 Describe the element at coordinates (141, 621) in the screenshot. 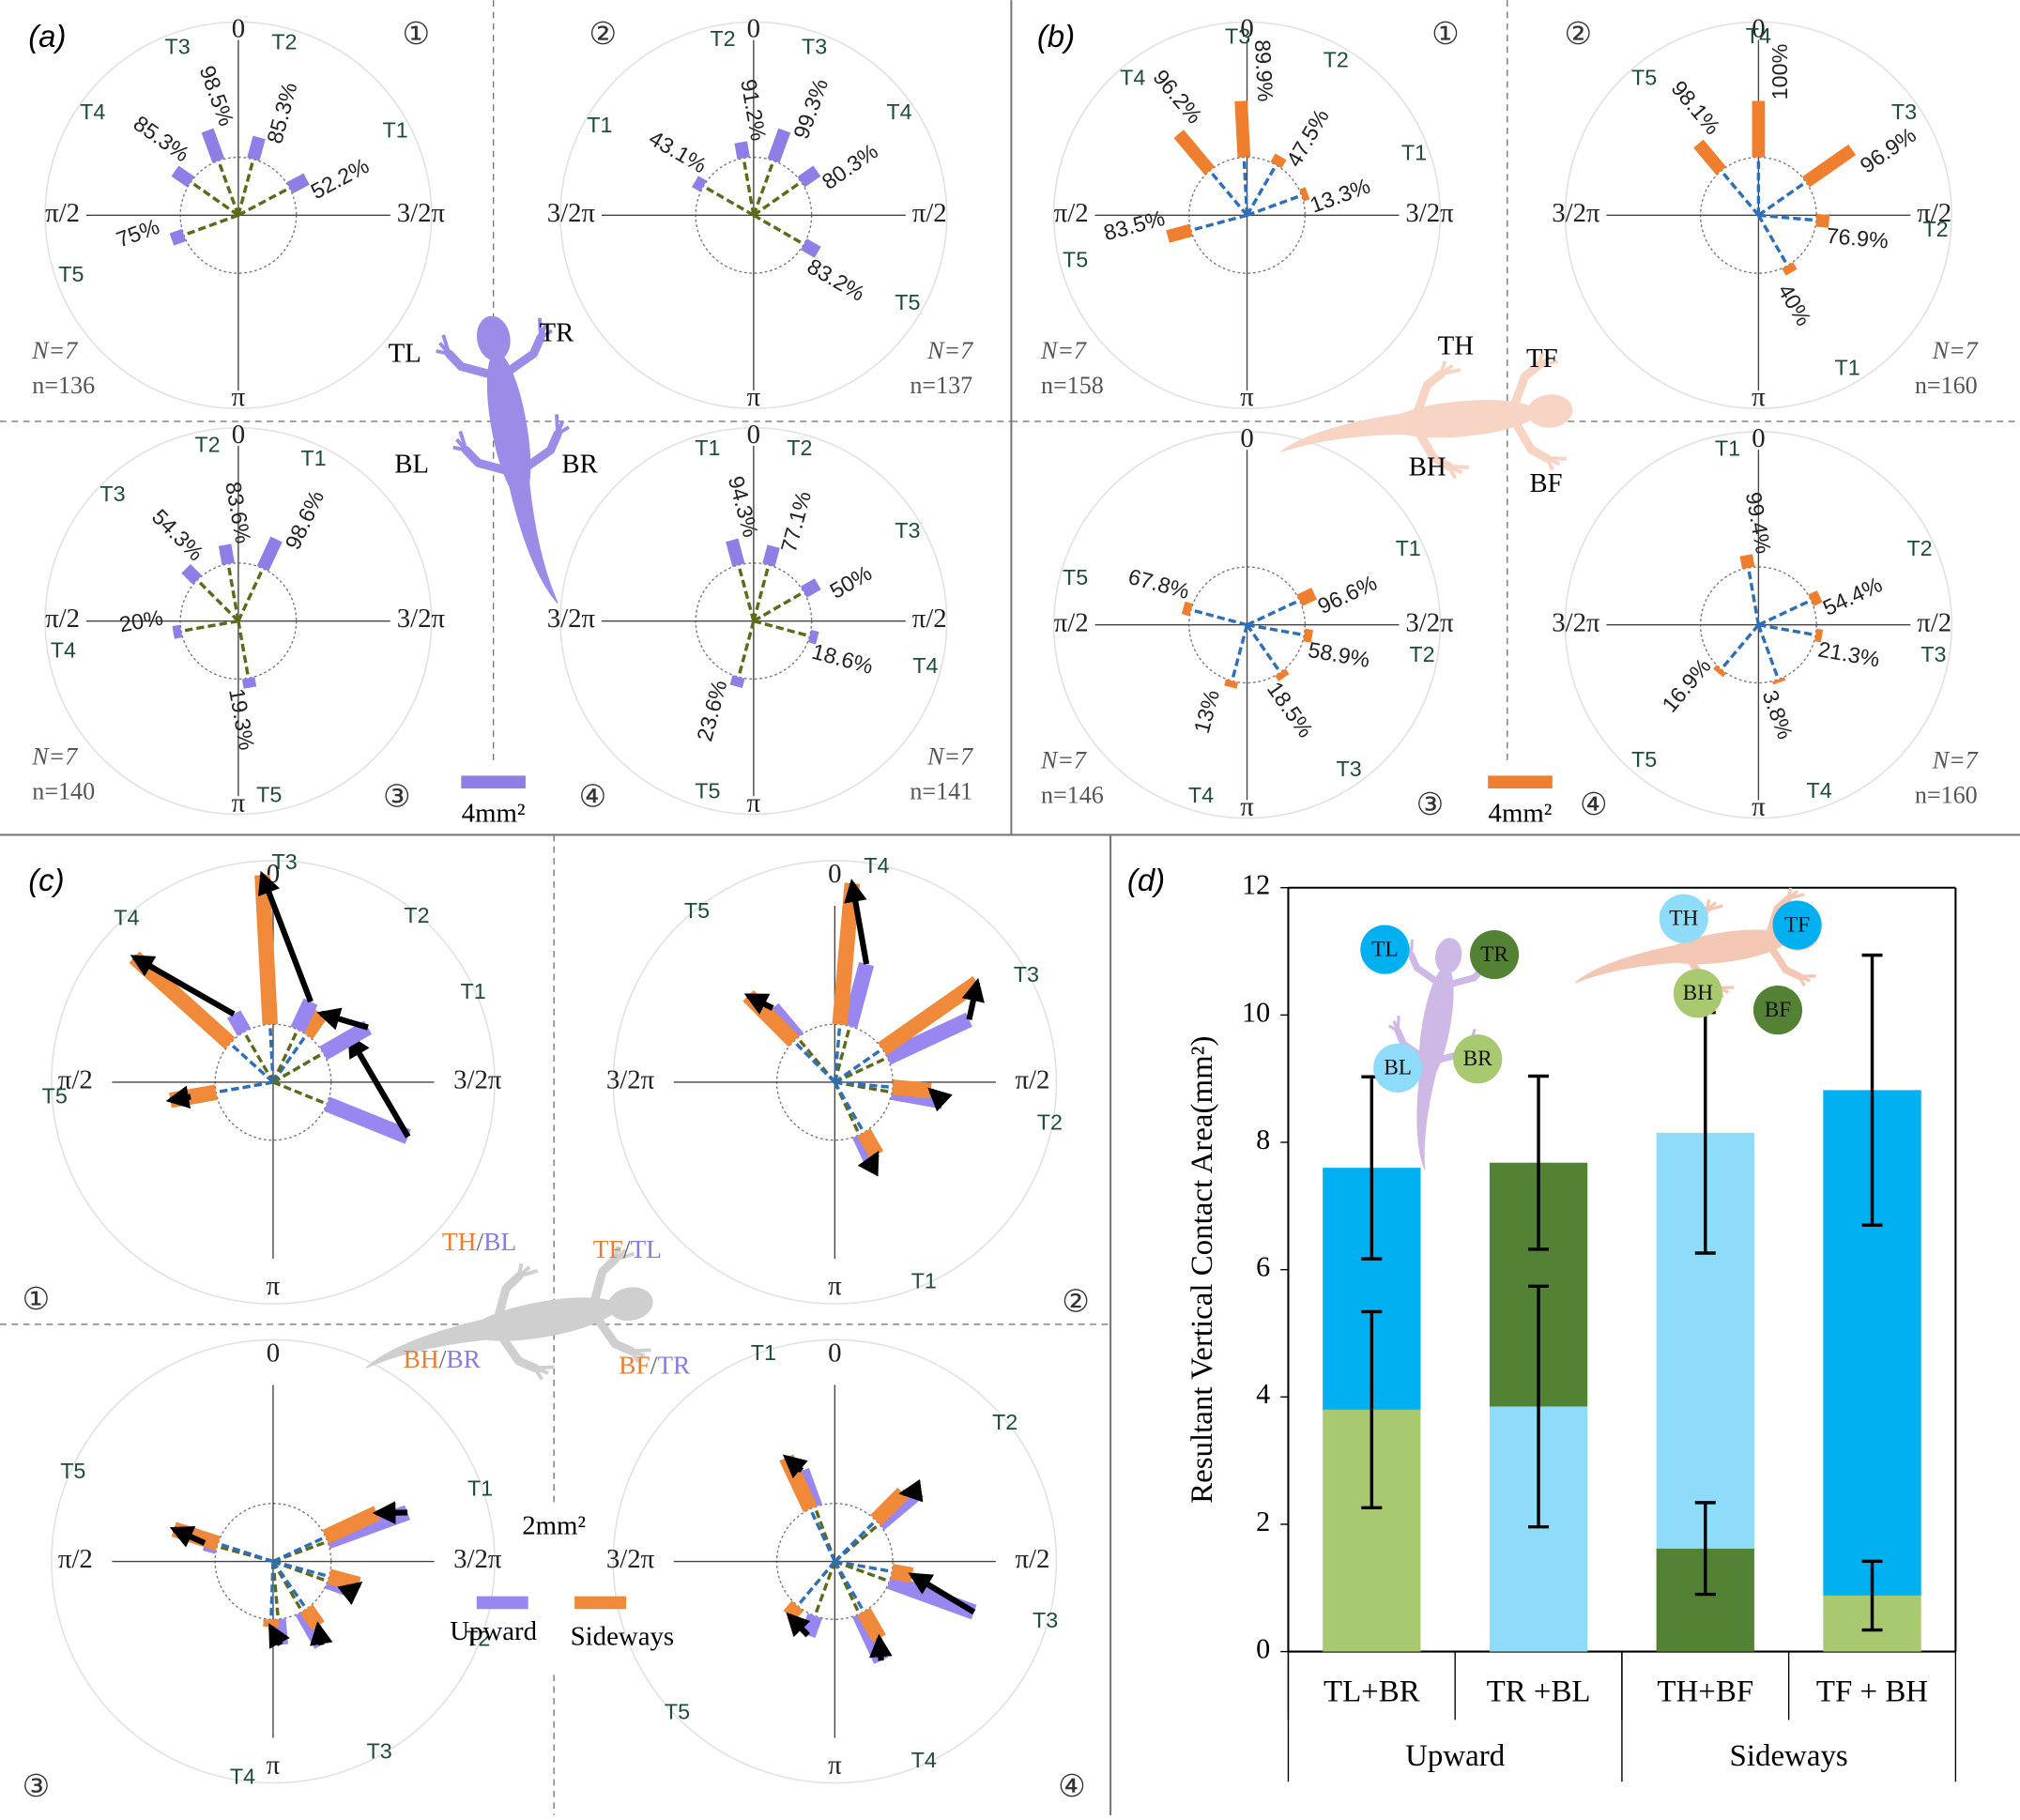

I see `toe-percentage: 20%` at that location.